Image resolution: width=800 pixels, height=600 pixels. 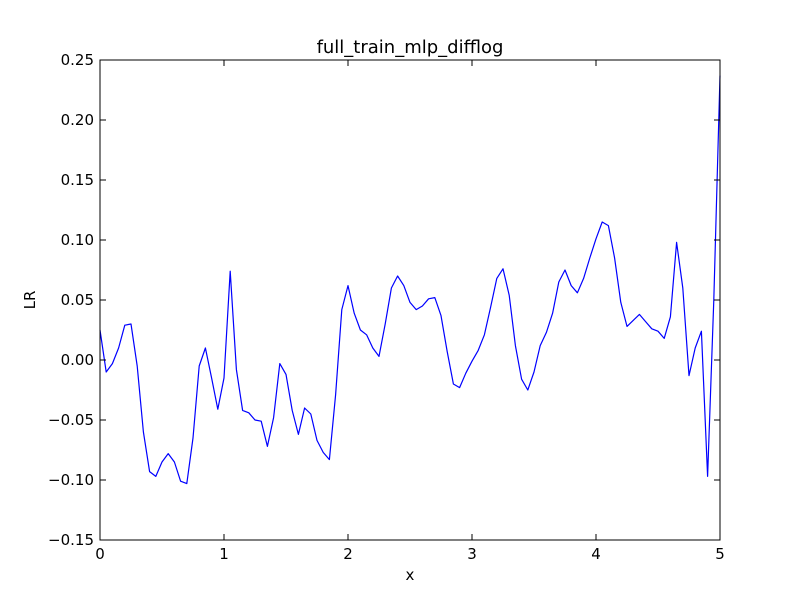 I want to click on x-tick-label: 5, so click(x=720, y=554).